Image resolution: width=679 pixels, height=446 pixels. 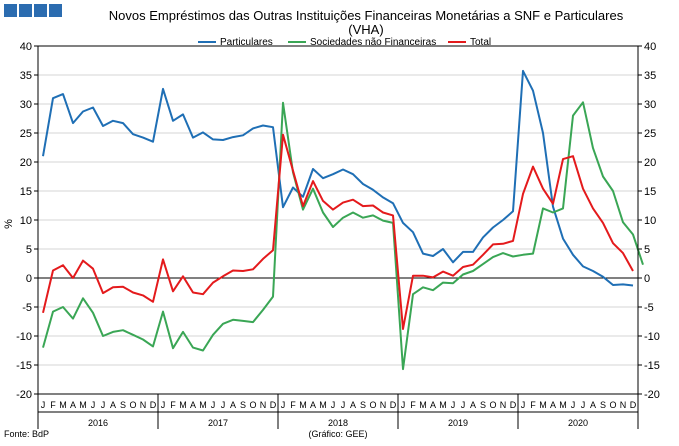 What do you see at coordinates (26, 434) in the screenshot?
I see `source-note: Fonte: BdP` at bounding box center [26, 434].